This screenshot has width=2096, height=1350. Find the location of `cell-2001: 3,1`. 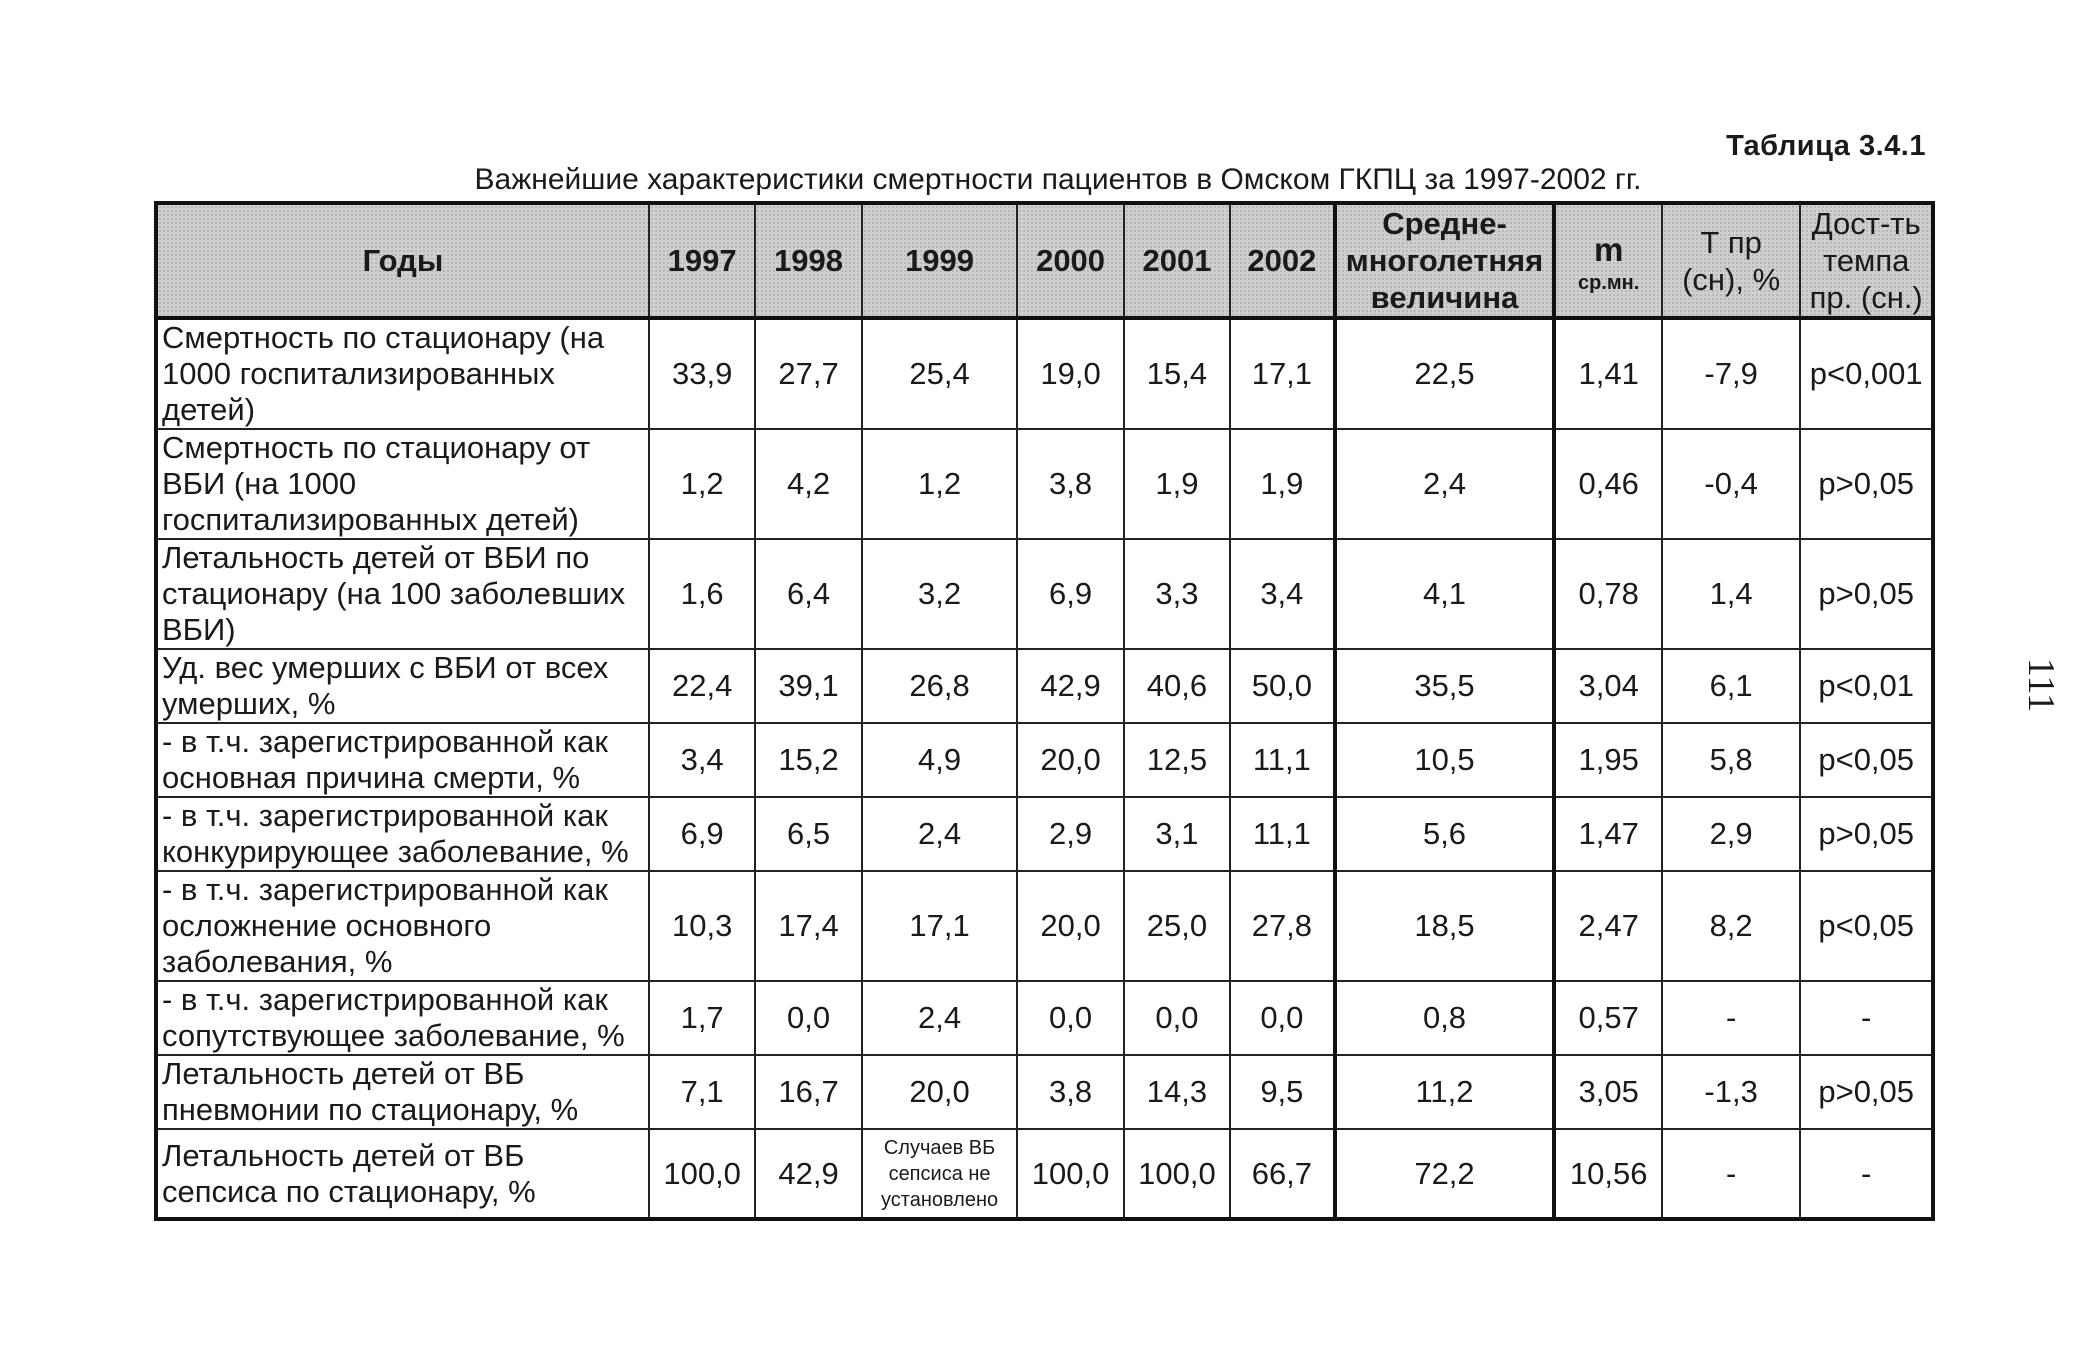

cell-2001: 3,1 is located at coordinates (1177, 834).